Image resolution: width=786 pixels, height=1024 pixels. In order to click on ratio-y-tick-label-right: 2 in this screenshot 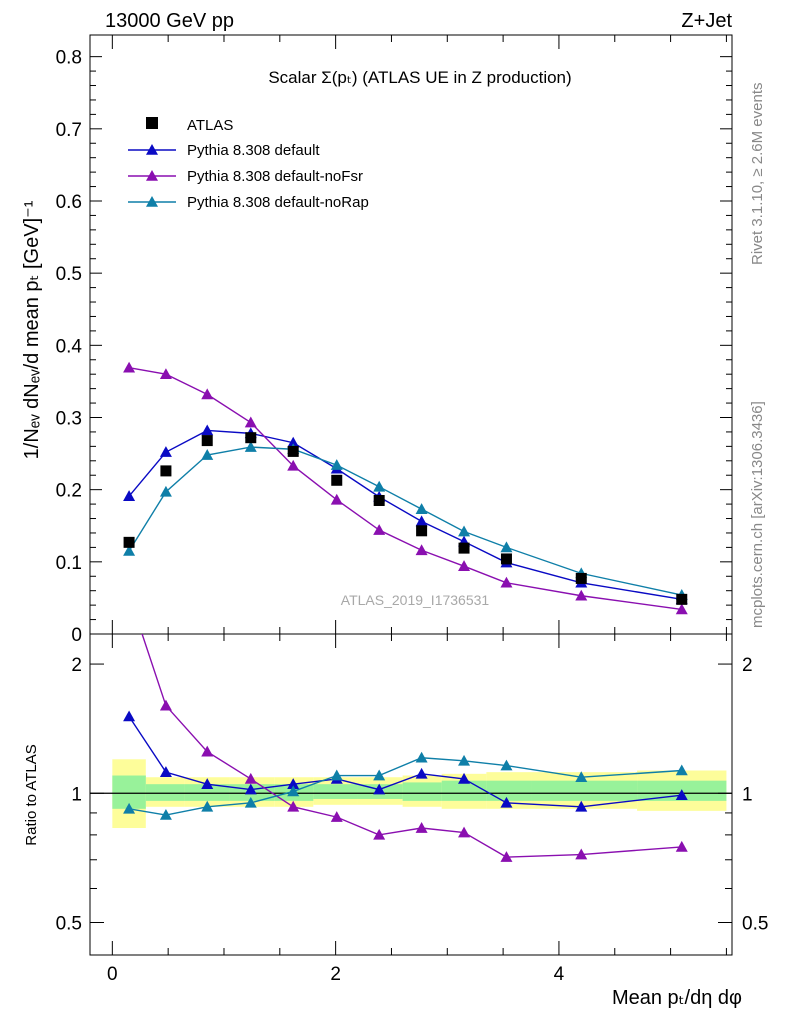, I will do `click(747, 665)`.